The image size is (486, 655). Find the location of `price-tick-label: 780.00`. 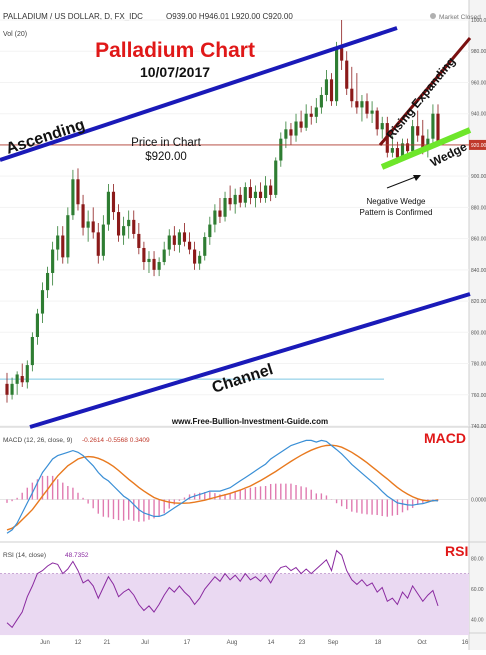

price-tick-label: 780.00 is located at coordinates (478, 365).